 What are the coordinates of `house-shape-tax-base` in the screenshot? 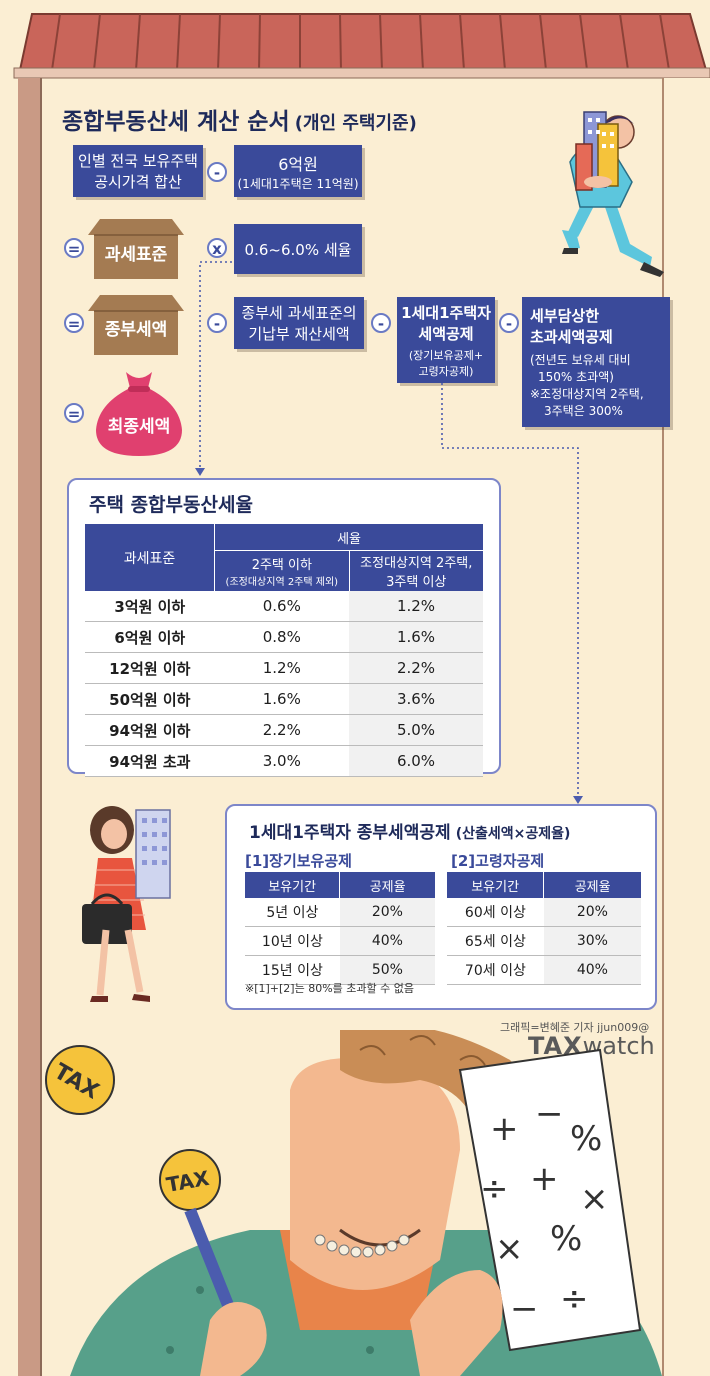 It's located at (136, 249).